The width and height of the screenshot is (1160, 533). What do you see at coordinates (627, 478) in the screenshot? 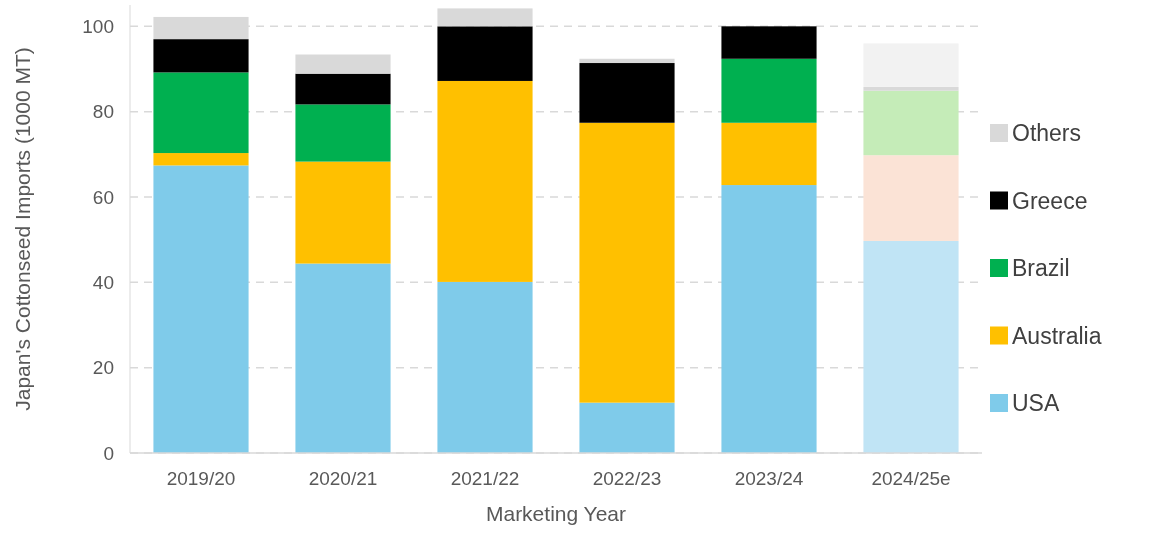
I see `x-tick-label: 2022/23` at bounding box center [627, 478].